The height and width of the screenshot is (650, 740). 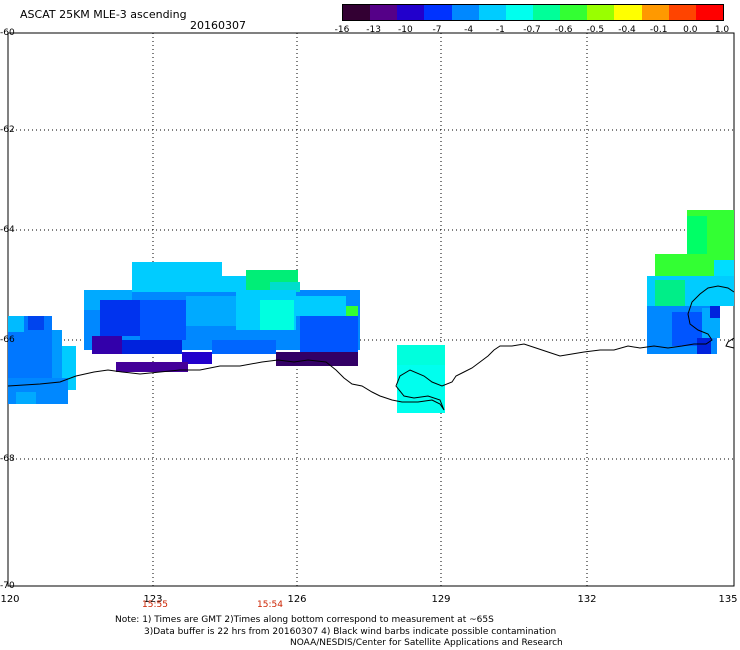 I want to click on lon-label: 132, so click(x=587, y=599).